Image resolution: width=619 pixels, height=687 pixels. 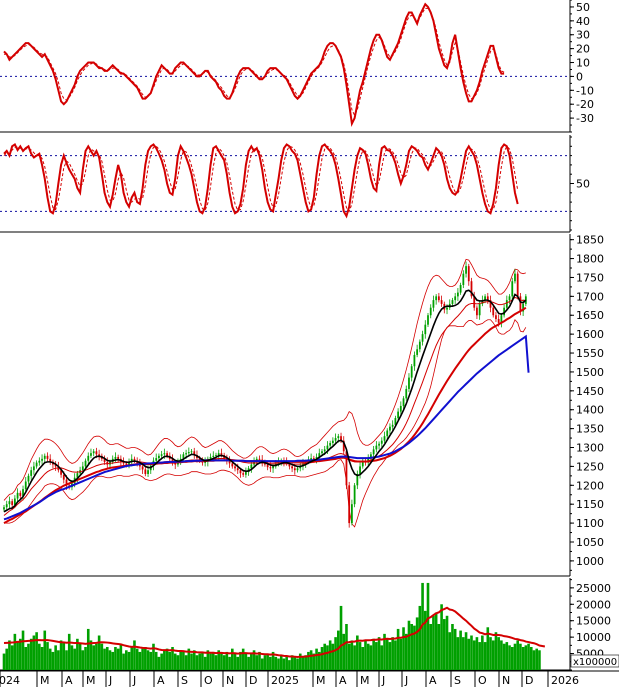 What do you see at coordinates (309, 678) in the screenshot?
I see `month-axis: 2024MAMJJASOND2025MAMJJASOND2026` at bounding box center [309, 678].